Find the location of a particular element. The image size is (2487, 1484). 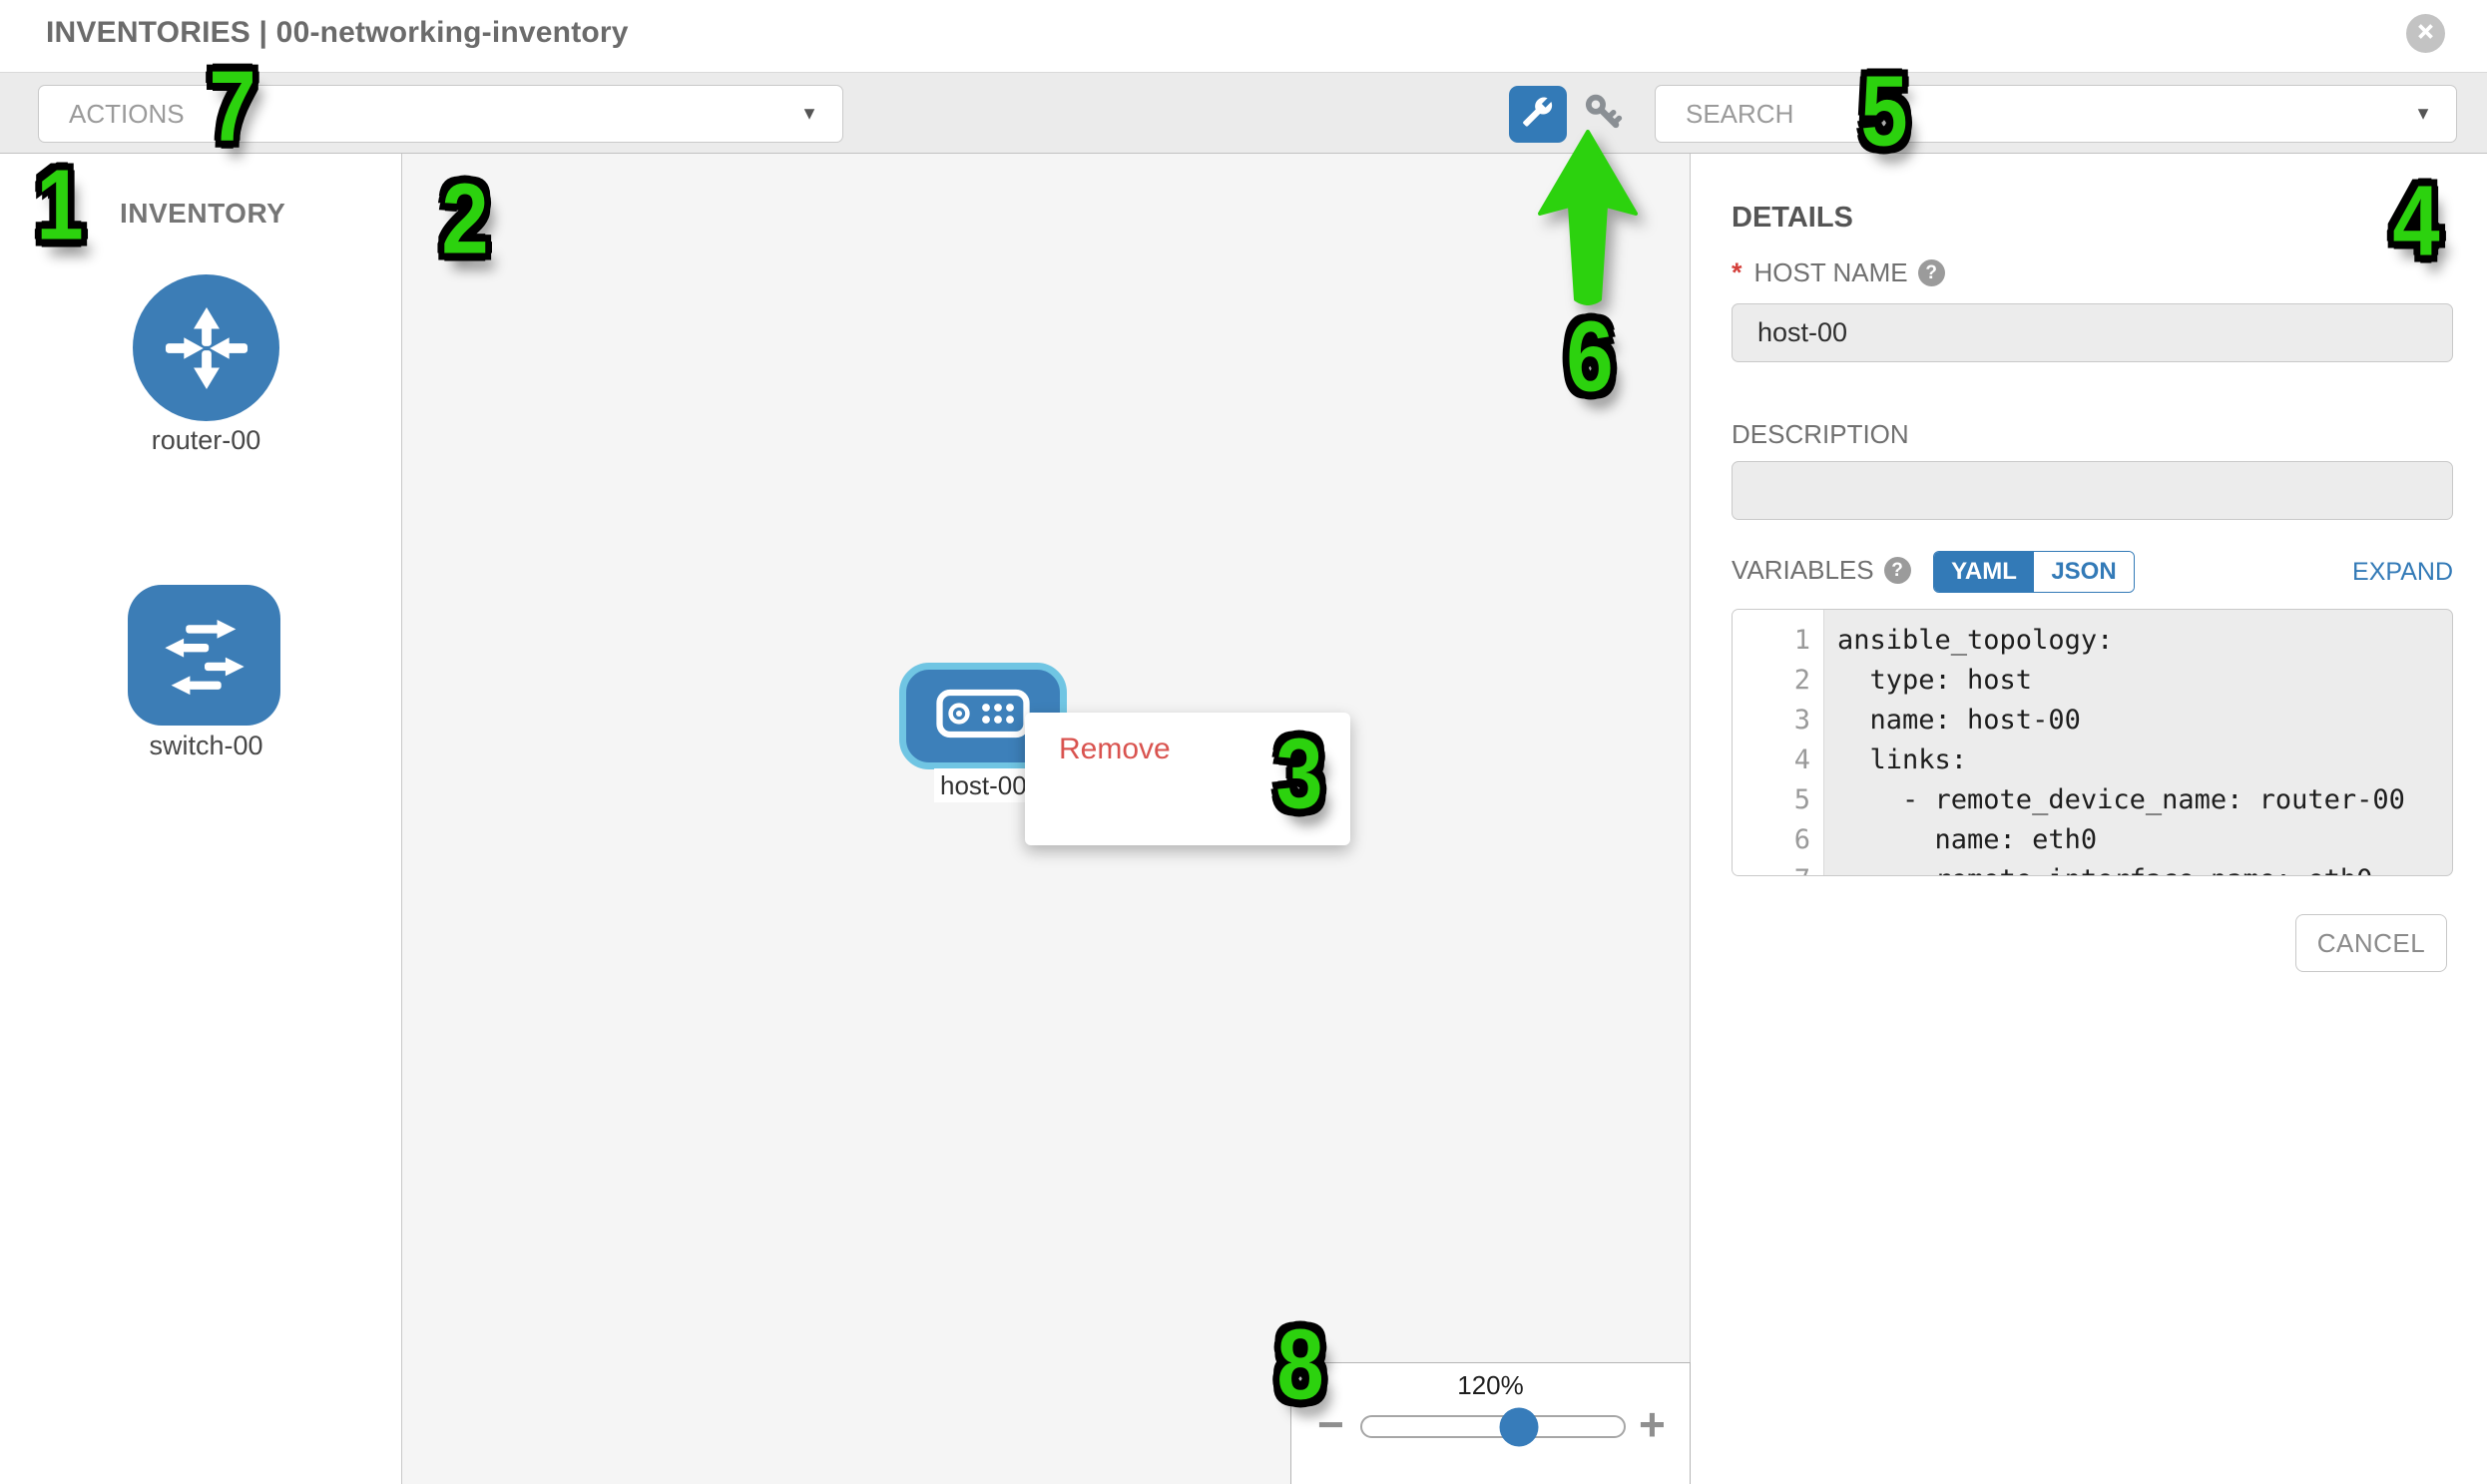

required-asterisk: * is located at coordinates (1737, 272).